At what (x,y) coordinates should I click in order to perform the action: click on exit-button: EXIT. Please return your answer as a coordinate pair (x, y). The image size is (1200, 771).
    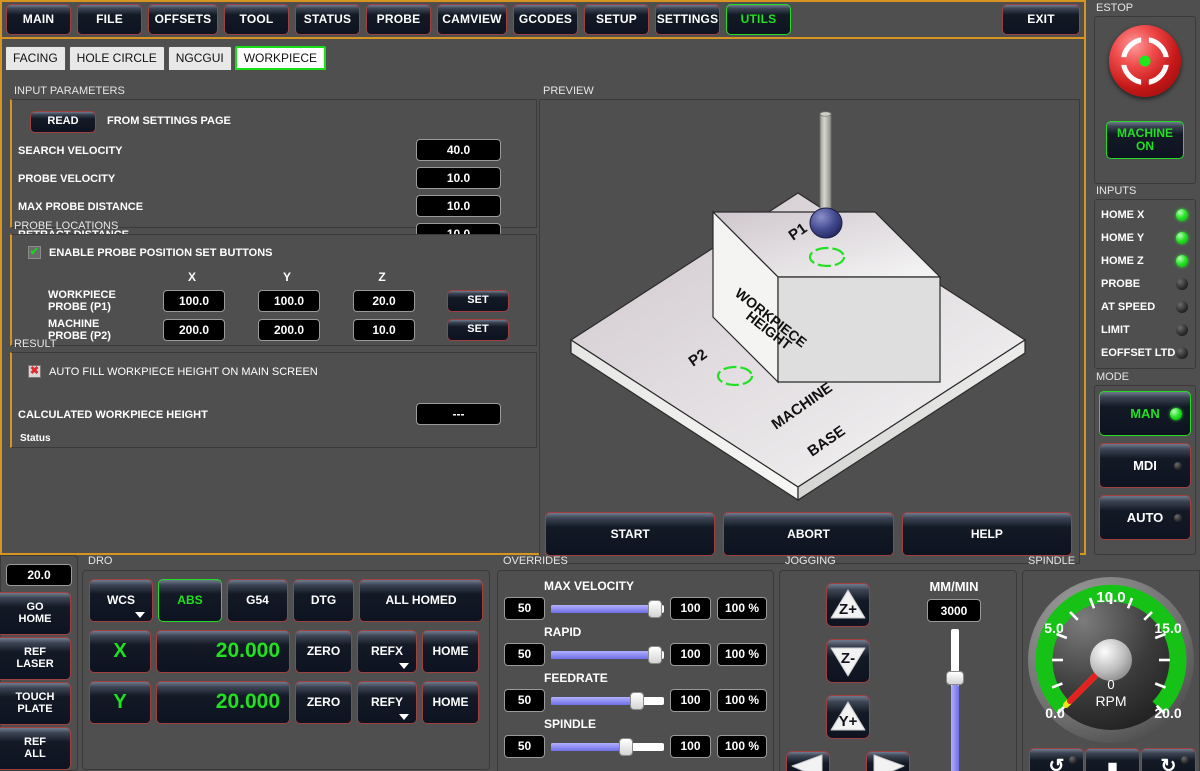
    Looking at the image, I should click on (1041, 19).